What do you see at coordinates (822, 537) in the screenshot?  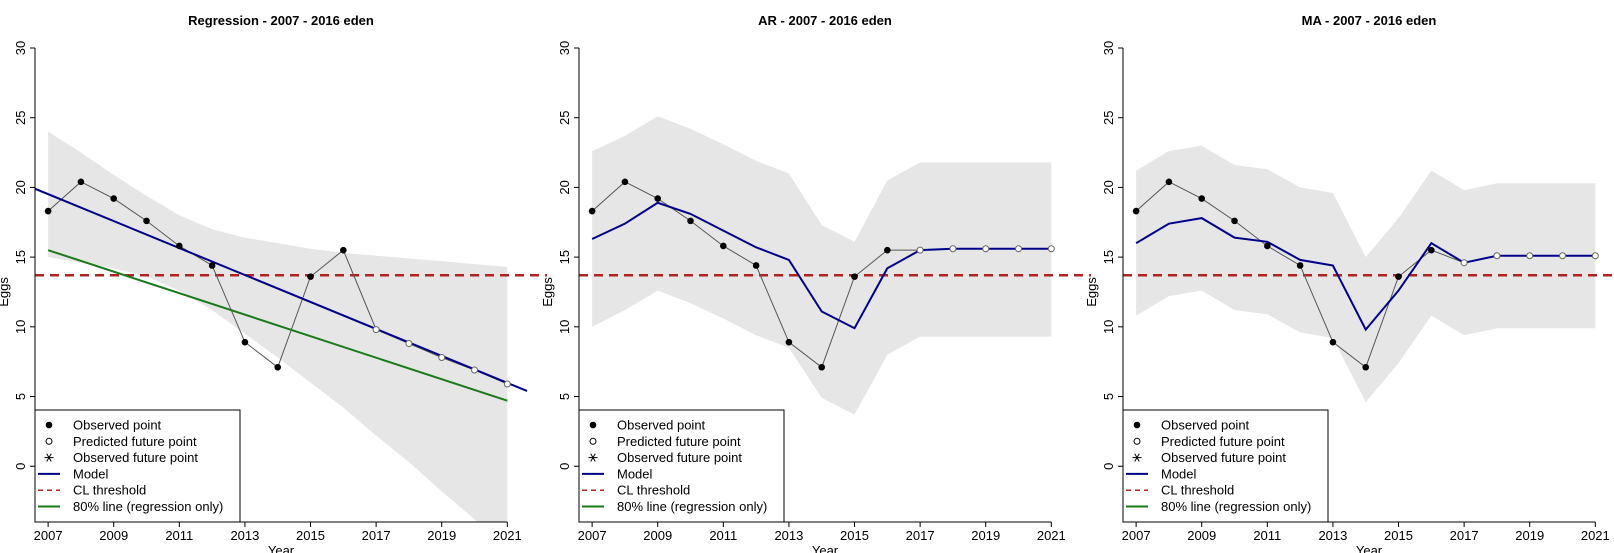 I see `x-axis: 2007 2009 2011 2013 2015 2017 2019 2021 Year` at bounding box center [822, 537].